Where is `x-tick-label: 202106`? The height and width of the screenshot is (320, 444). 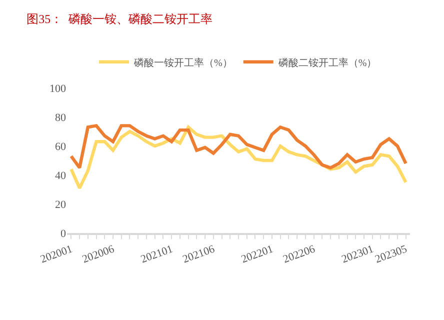 x-tick-label: 202106 is located at coordinates (199, 254).